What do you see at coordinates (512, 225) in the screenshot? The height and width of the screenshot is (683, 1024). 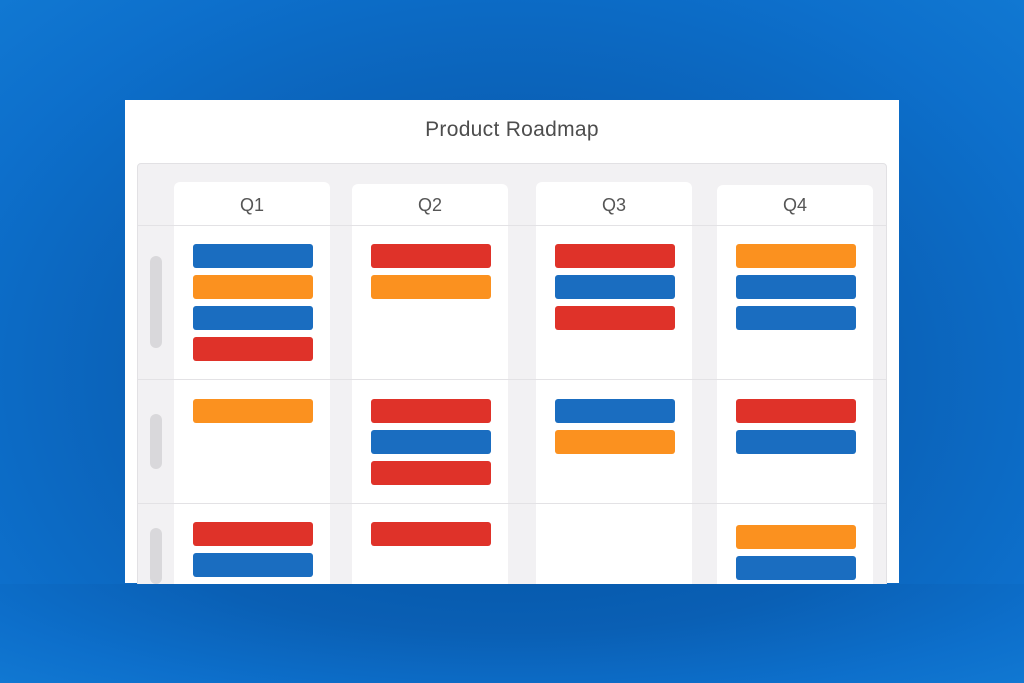 I see `header-divider` at bounding box center [512, 225].